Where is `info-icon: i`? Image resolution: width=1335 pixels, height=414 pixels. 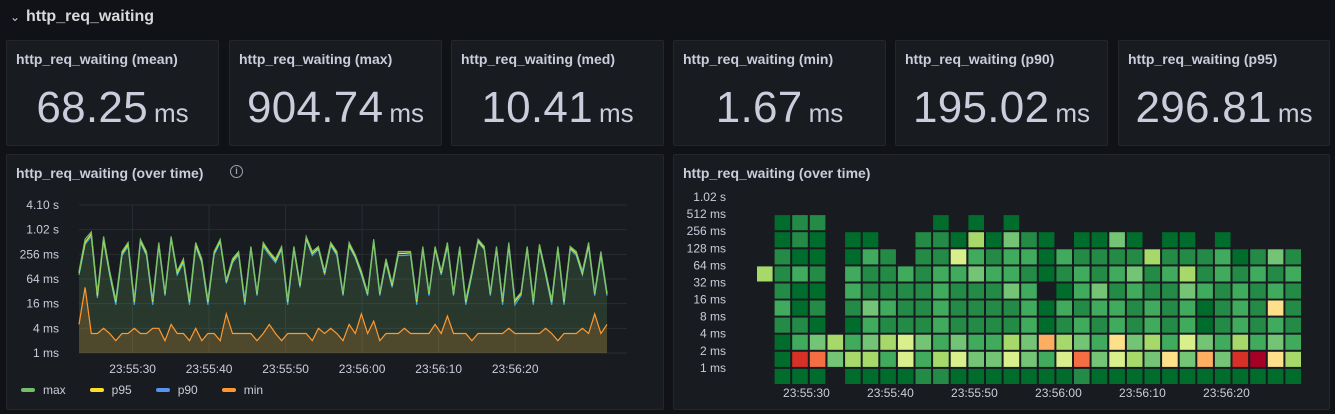
info-icon: i is located at coordinates (236, 171).